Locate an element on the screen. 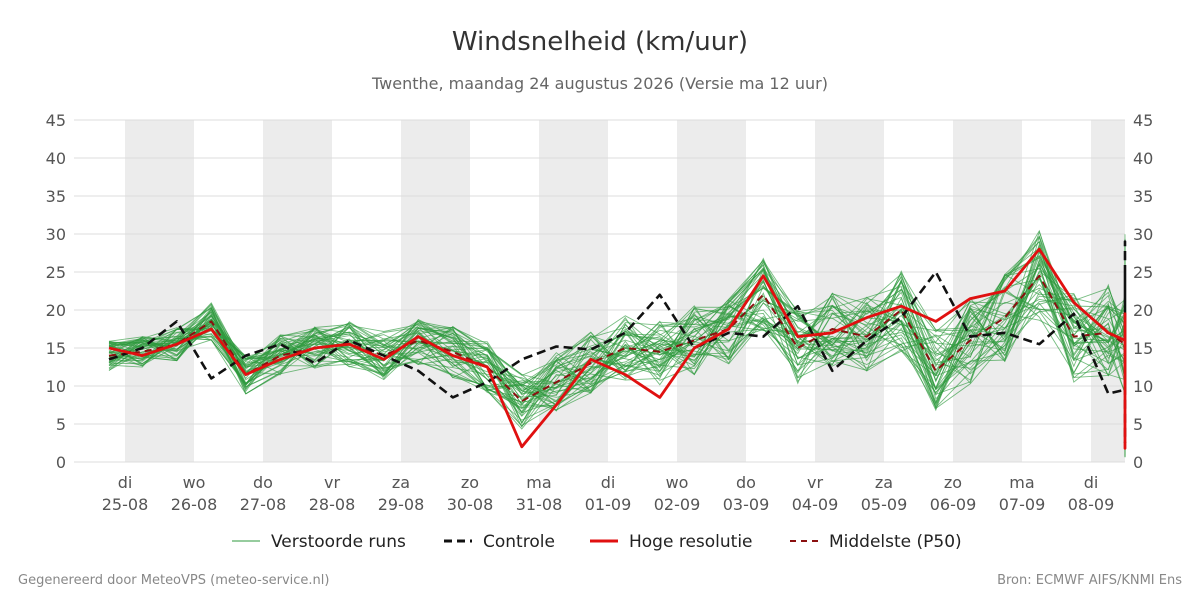 This screenshot has height=600, width=1200. x-tick-date: 27-08 is located at coordinates (263, 504).